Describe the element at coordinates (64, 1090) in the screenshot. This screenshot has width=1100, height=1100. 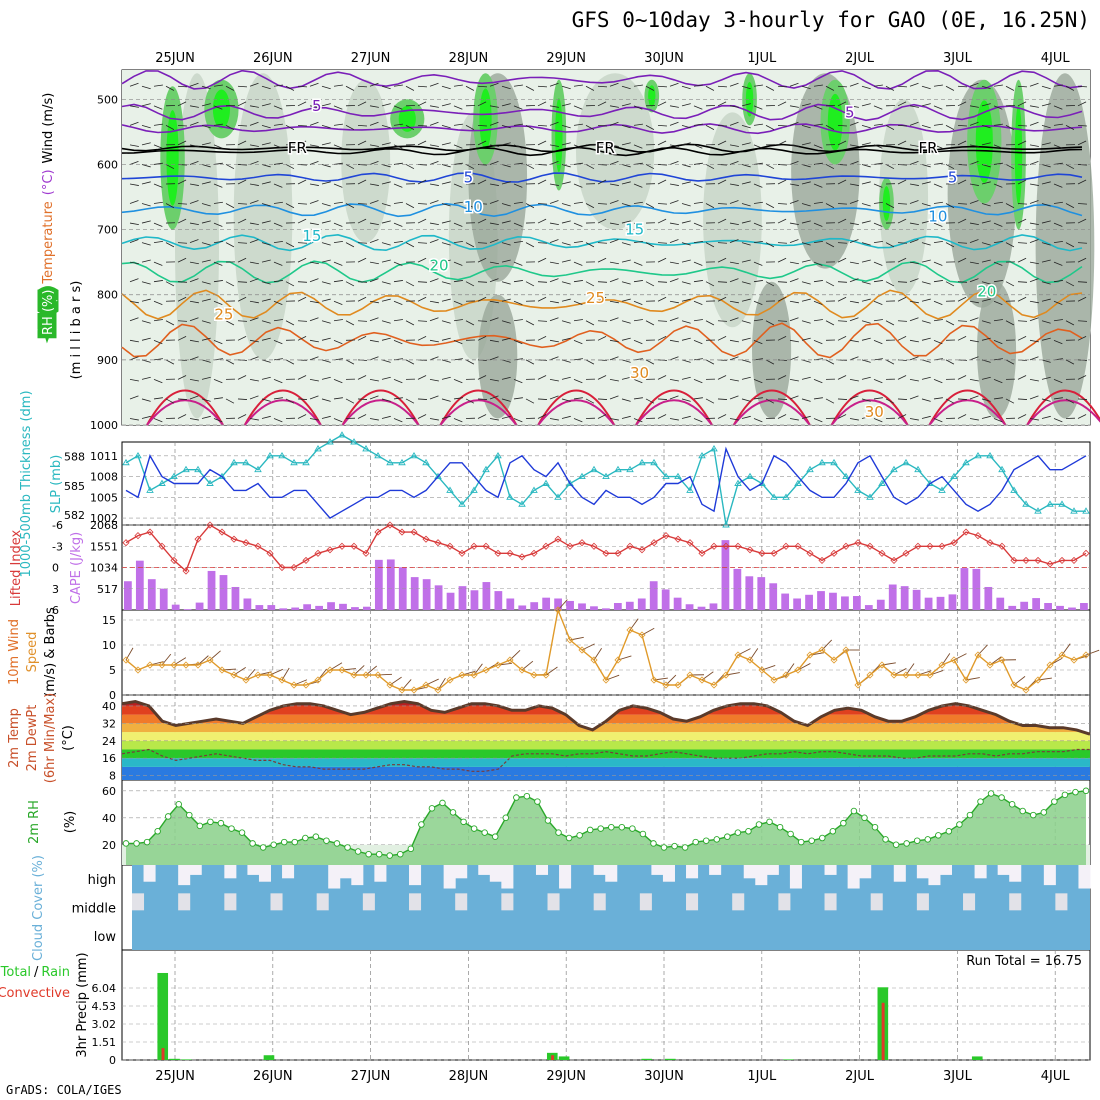
I see `credit-label: GrADS: COLA/IGES` at that location.